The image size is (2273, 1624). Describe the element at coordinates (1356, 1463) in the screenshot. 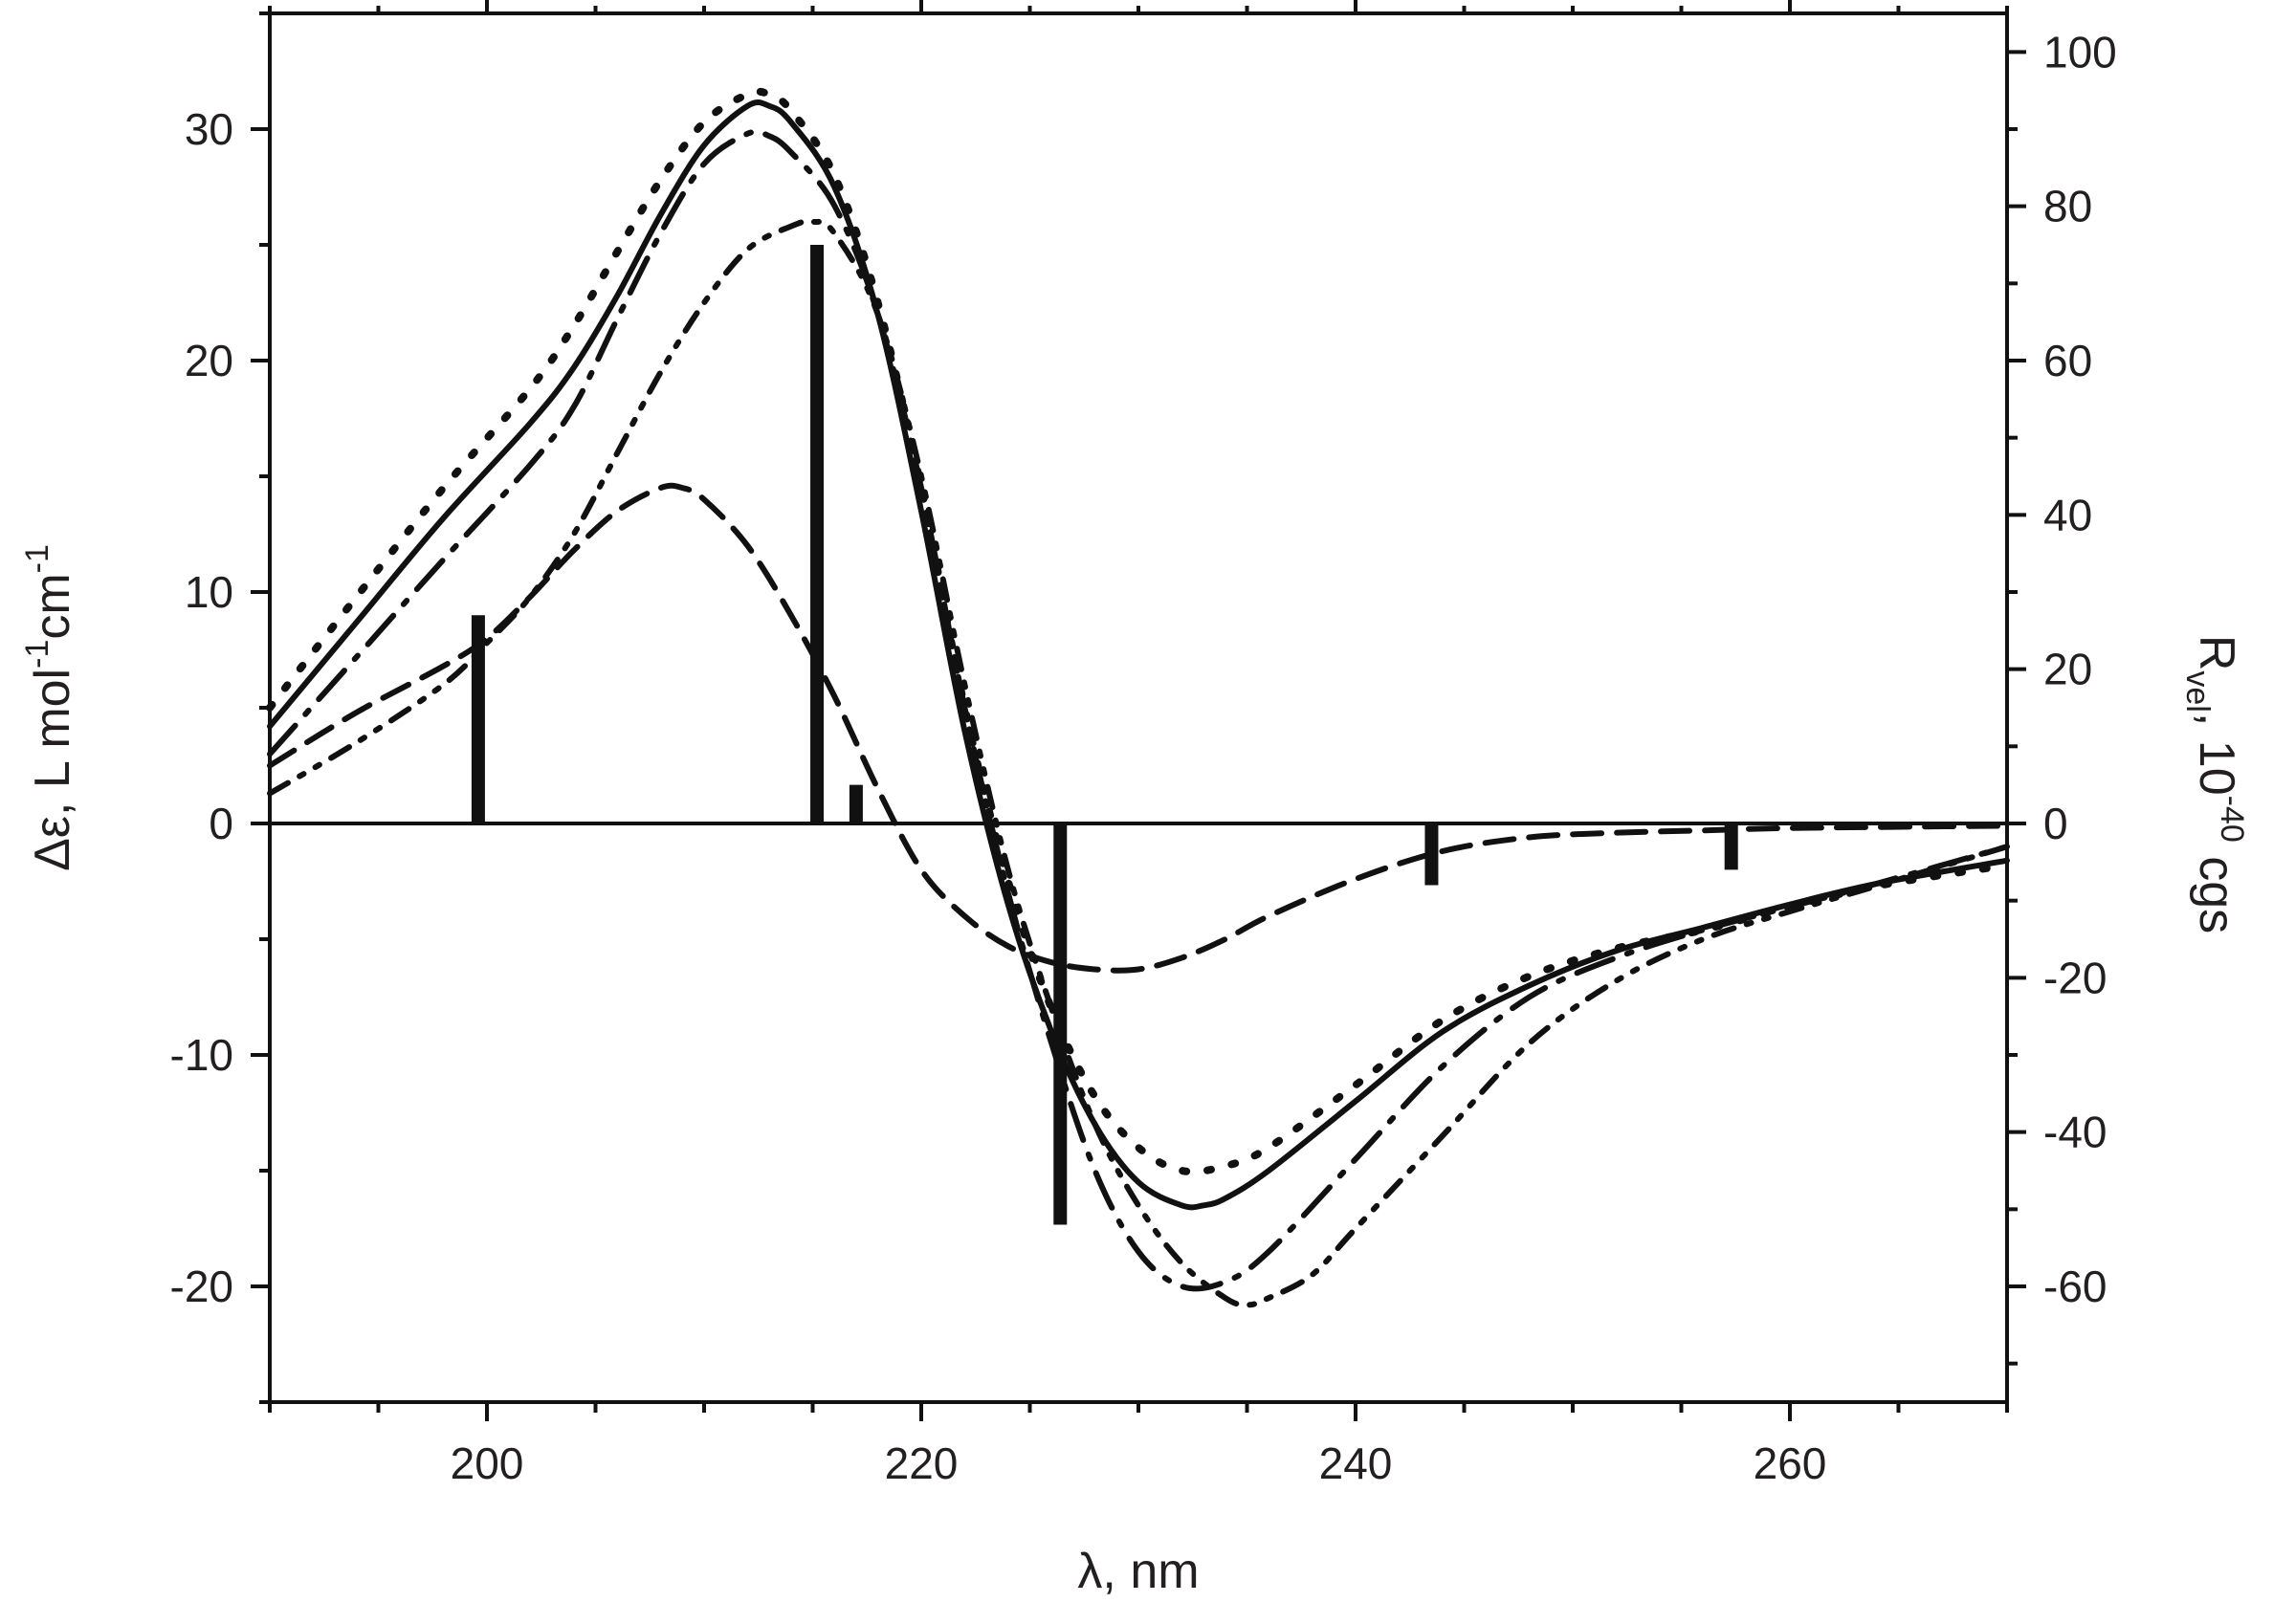

I see `x-tick-label: 240` at that location.